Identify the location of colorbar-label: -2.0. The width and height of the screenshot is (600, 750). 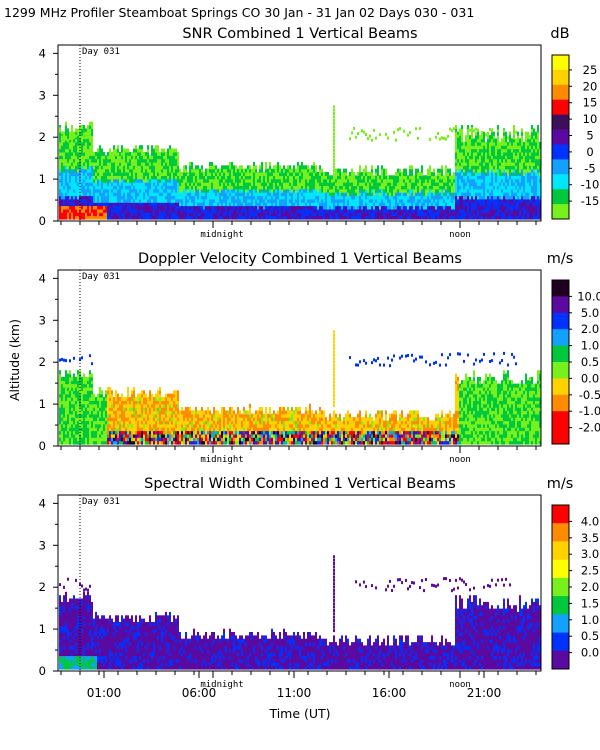
(589, 428).